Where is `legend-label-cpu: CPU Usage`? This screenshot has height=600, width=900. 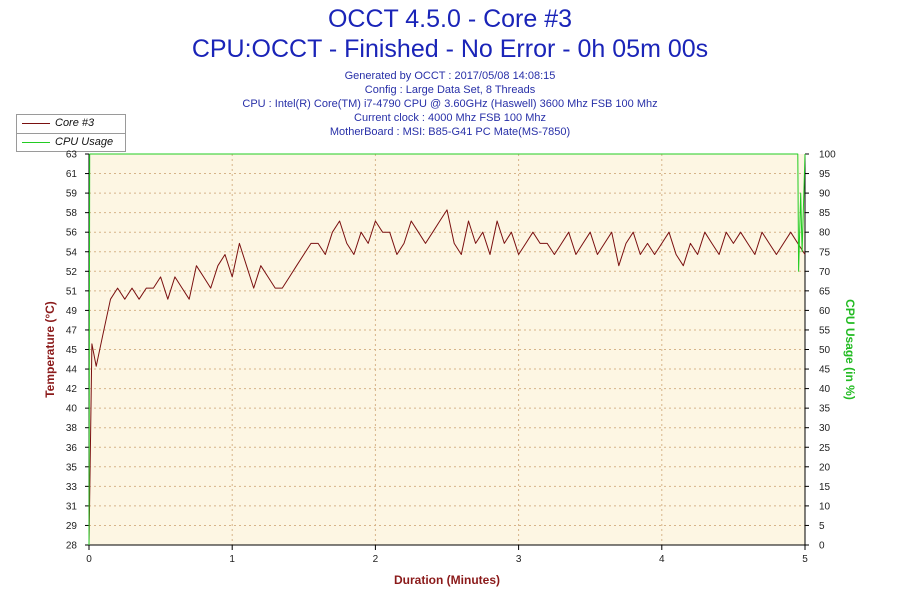 legend-label-cpu: CPU Usage is located at coordinates (84, 142).